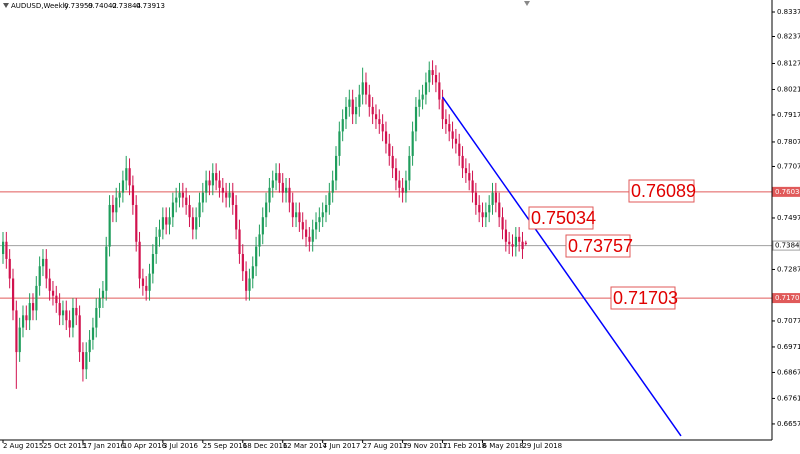 Image resolution: width=800 pixels, height=454 pixels. I want to click on quote-open: 0.73959, so click(78, 6).